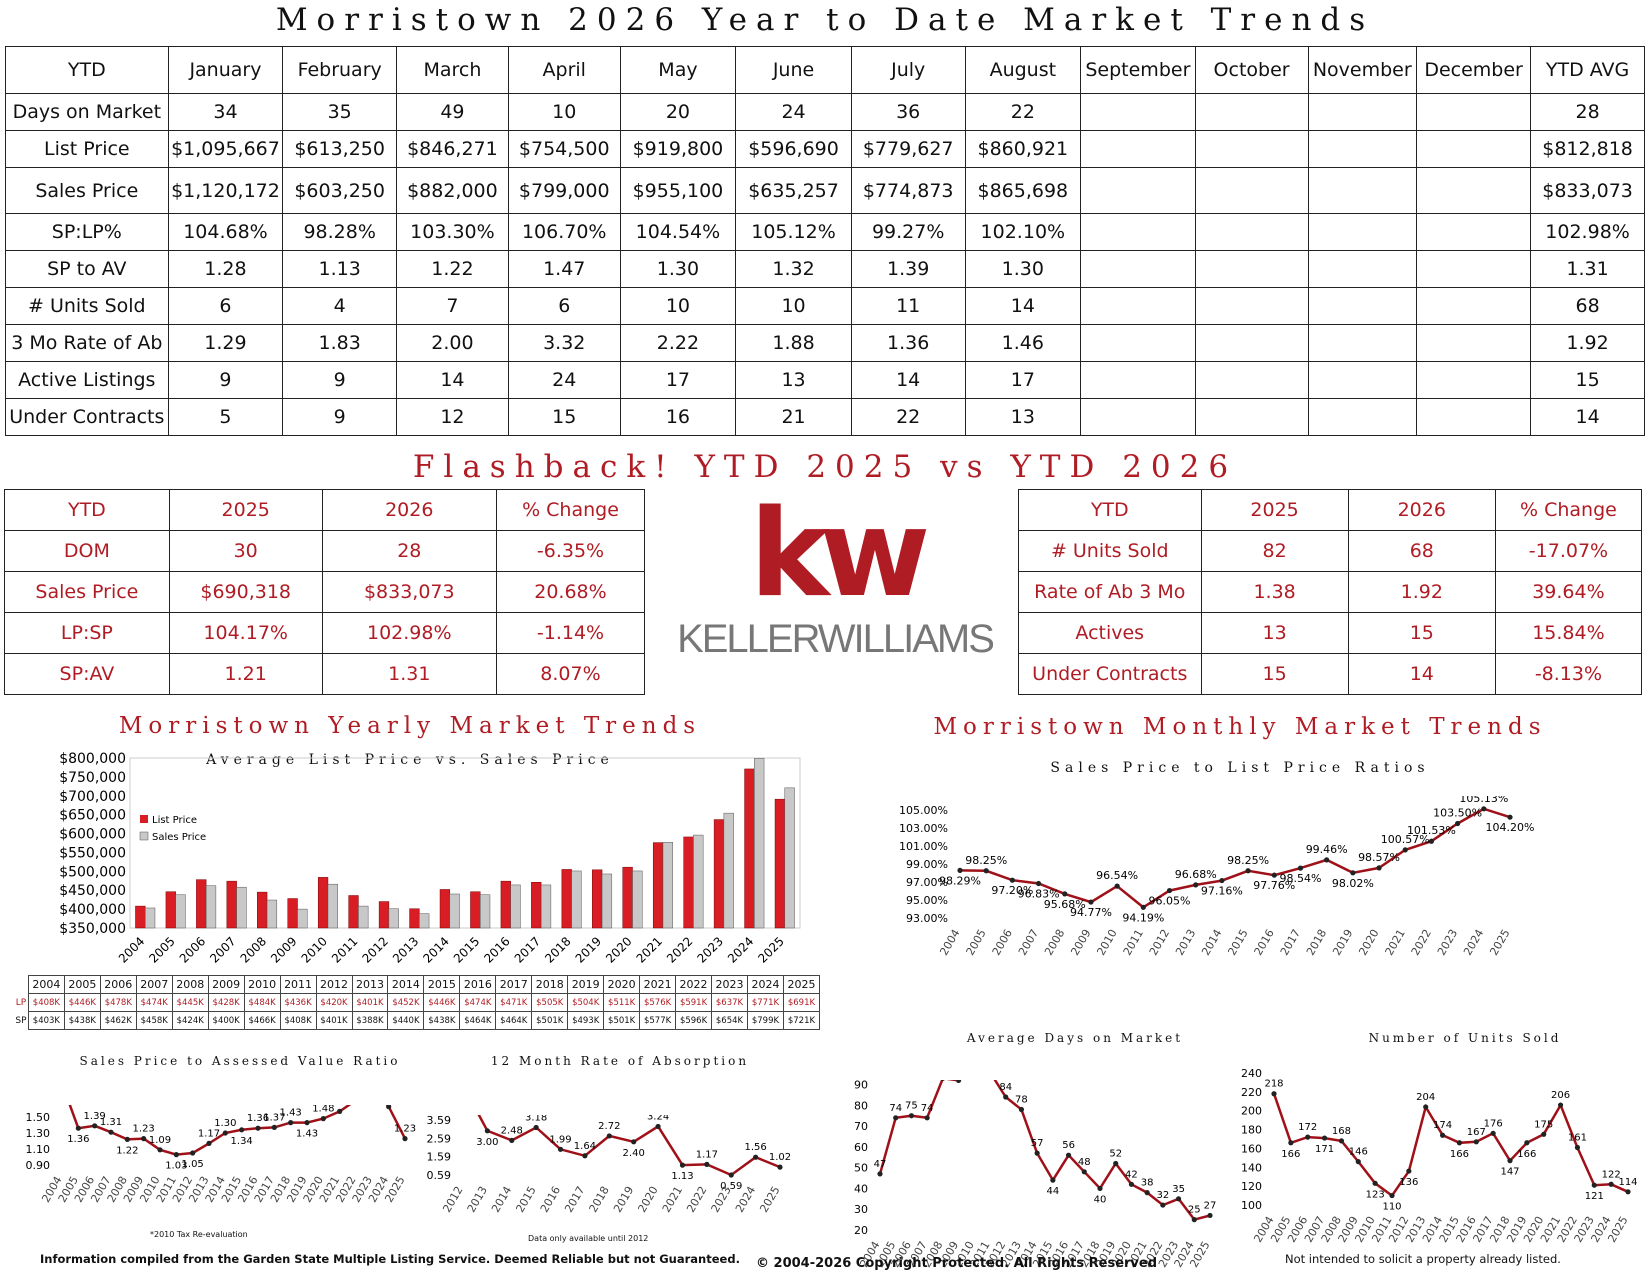  What do you see at coordinates (334, 1020) in the screenshot?
I see `price-cell: $401K` at bounding box center [334, 1020].